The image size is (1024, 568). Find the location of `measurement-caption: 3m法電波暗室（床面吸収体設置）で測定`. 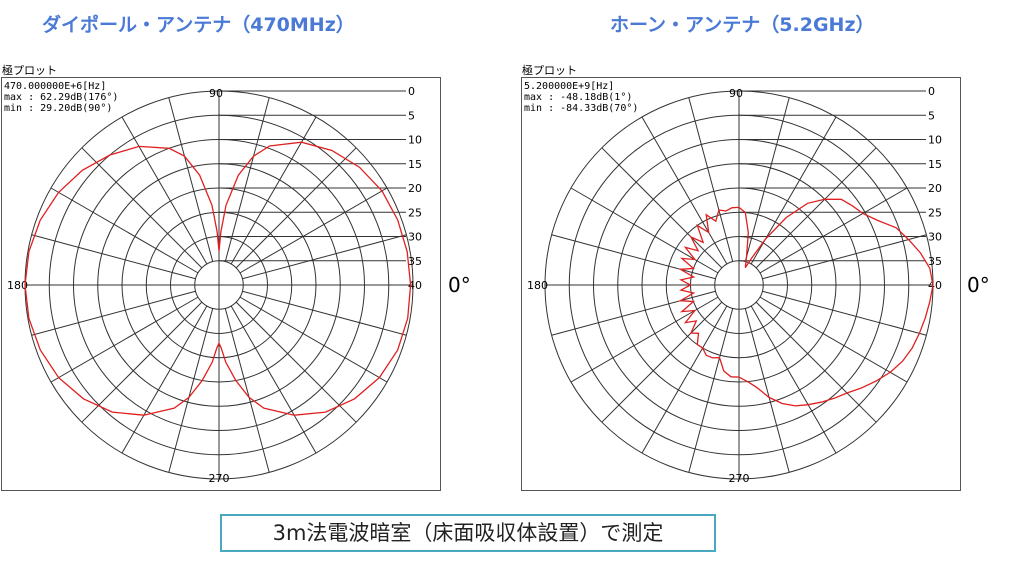

measurement-caption: 3m法電波暗室（床面吸収体設置）で測定 is located at coordinates (468, 533).